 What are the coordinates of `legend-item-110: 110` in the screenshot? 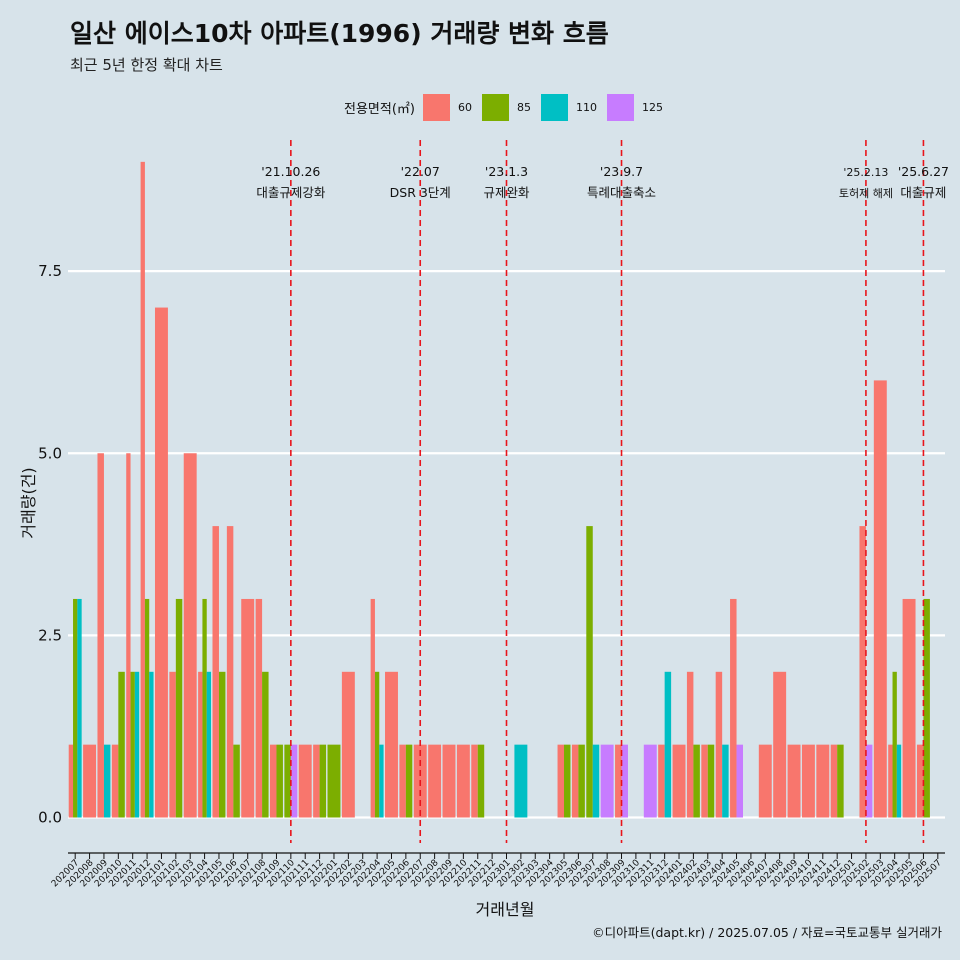 It's located at (568, 107).